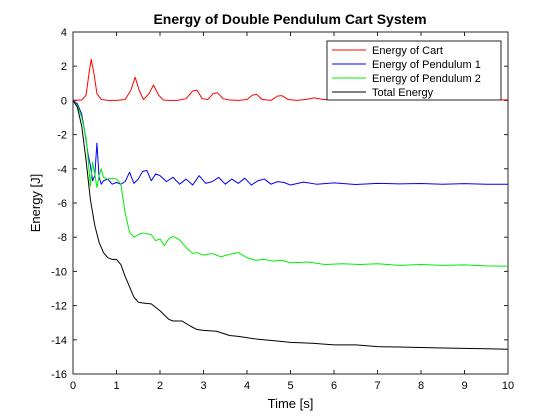 This screenshot has width=560, height=420. Describe the element at coordinates (247, 386) in the screenshot. I see `x-tick-label: 4` at that location.